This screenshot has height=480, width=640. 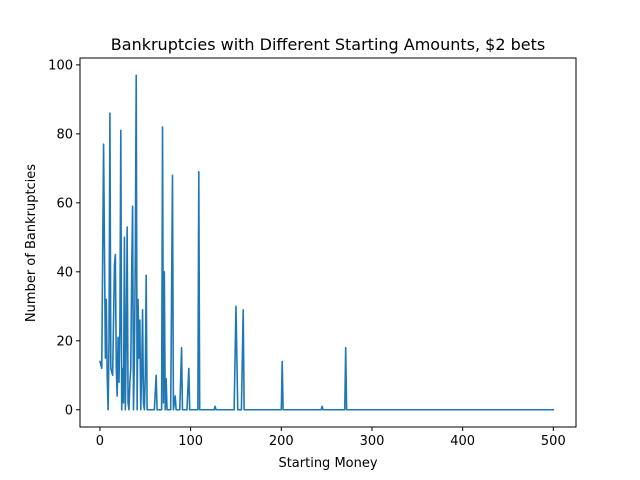 What do you see at coordinates (462, 441) in the screenshot?
I see `x-tick-label: 400` at bounding box center [462, 441].